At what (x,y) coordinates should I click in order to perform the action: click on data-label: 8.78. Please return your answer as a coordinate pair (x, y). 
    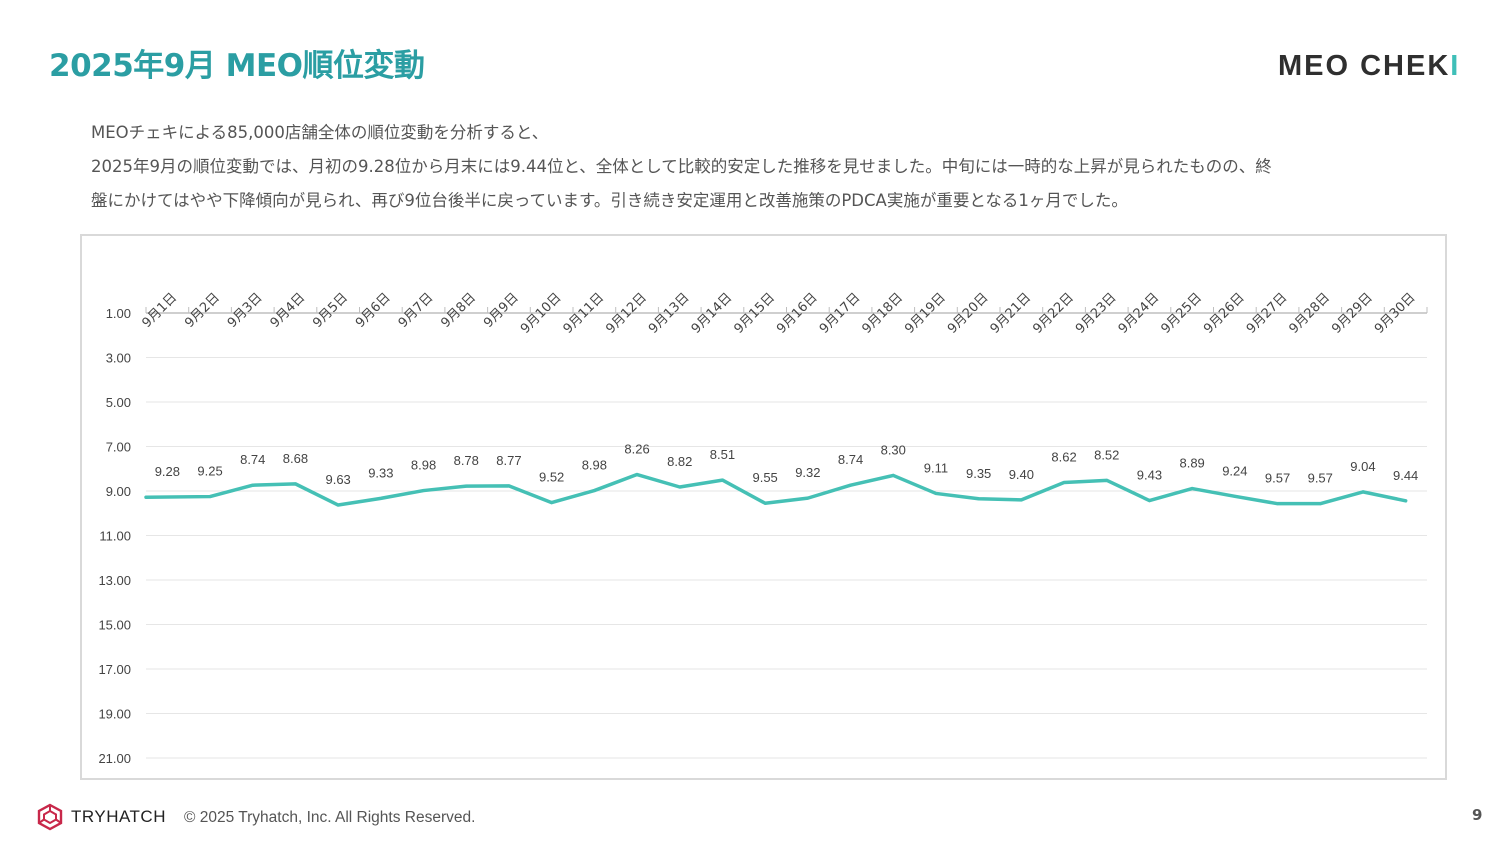
    Looking at the image, I should click on (466, 460).